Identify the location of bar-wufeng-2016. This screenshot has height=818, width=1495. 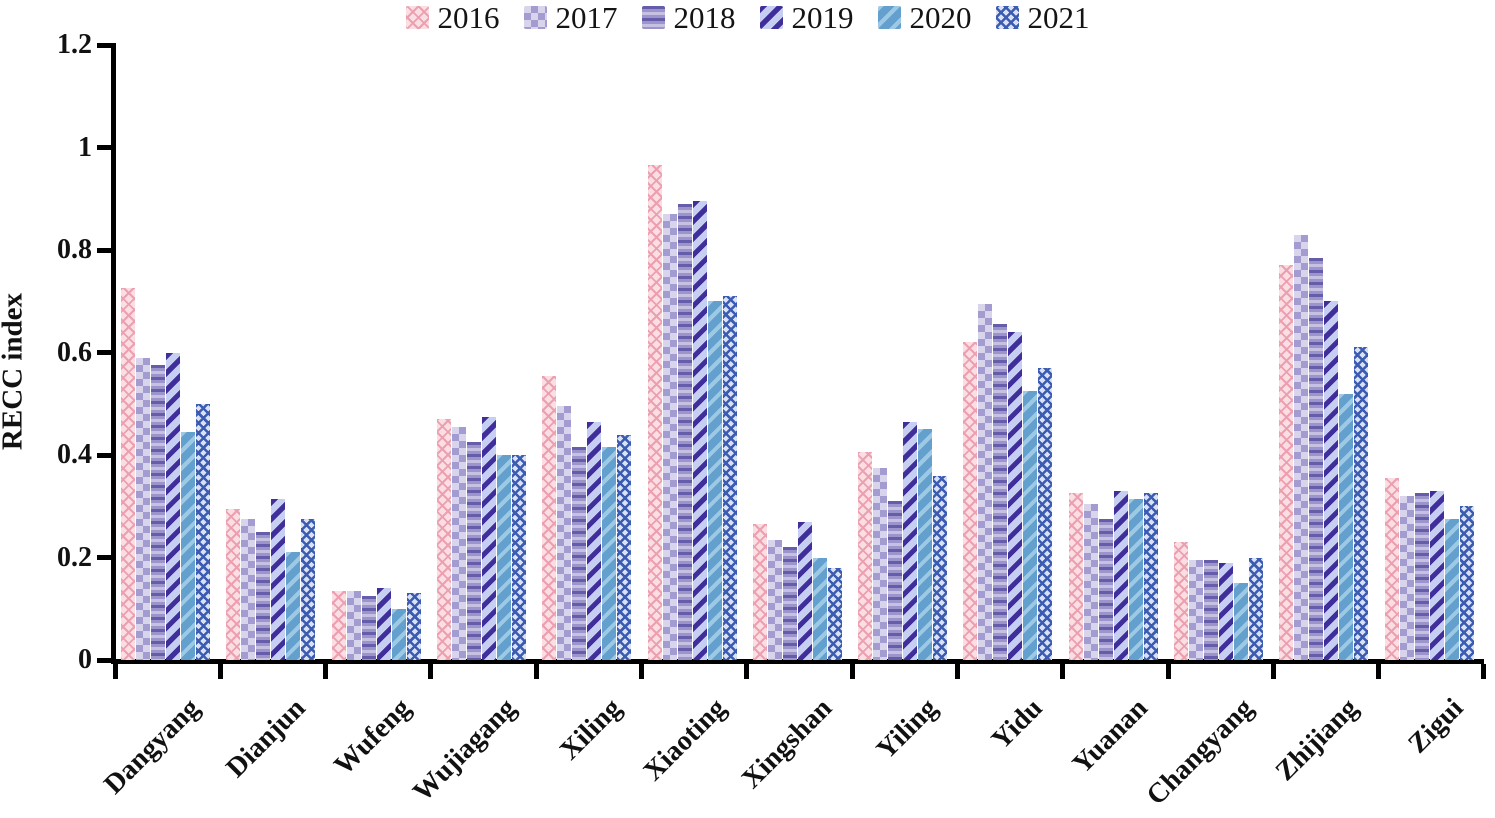
(338, 625).